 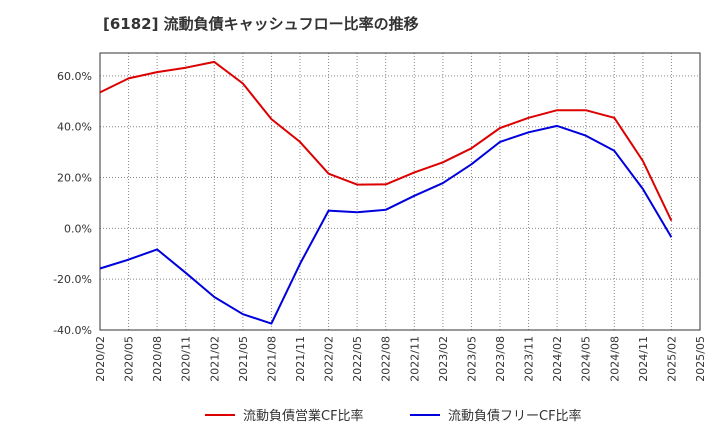 I want to click on x-tick-label: 2021/02, so click(x=214, y=359).